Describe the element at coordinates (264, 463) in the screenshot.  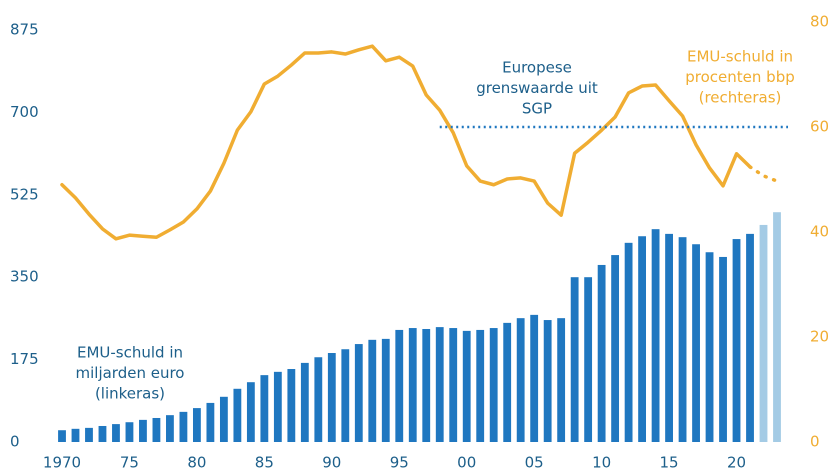
I see `x-tick-label: 85` at that location.